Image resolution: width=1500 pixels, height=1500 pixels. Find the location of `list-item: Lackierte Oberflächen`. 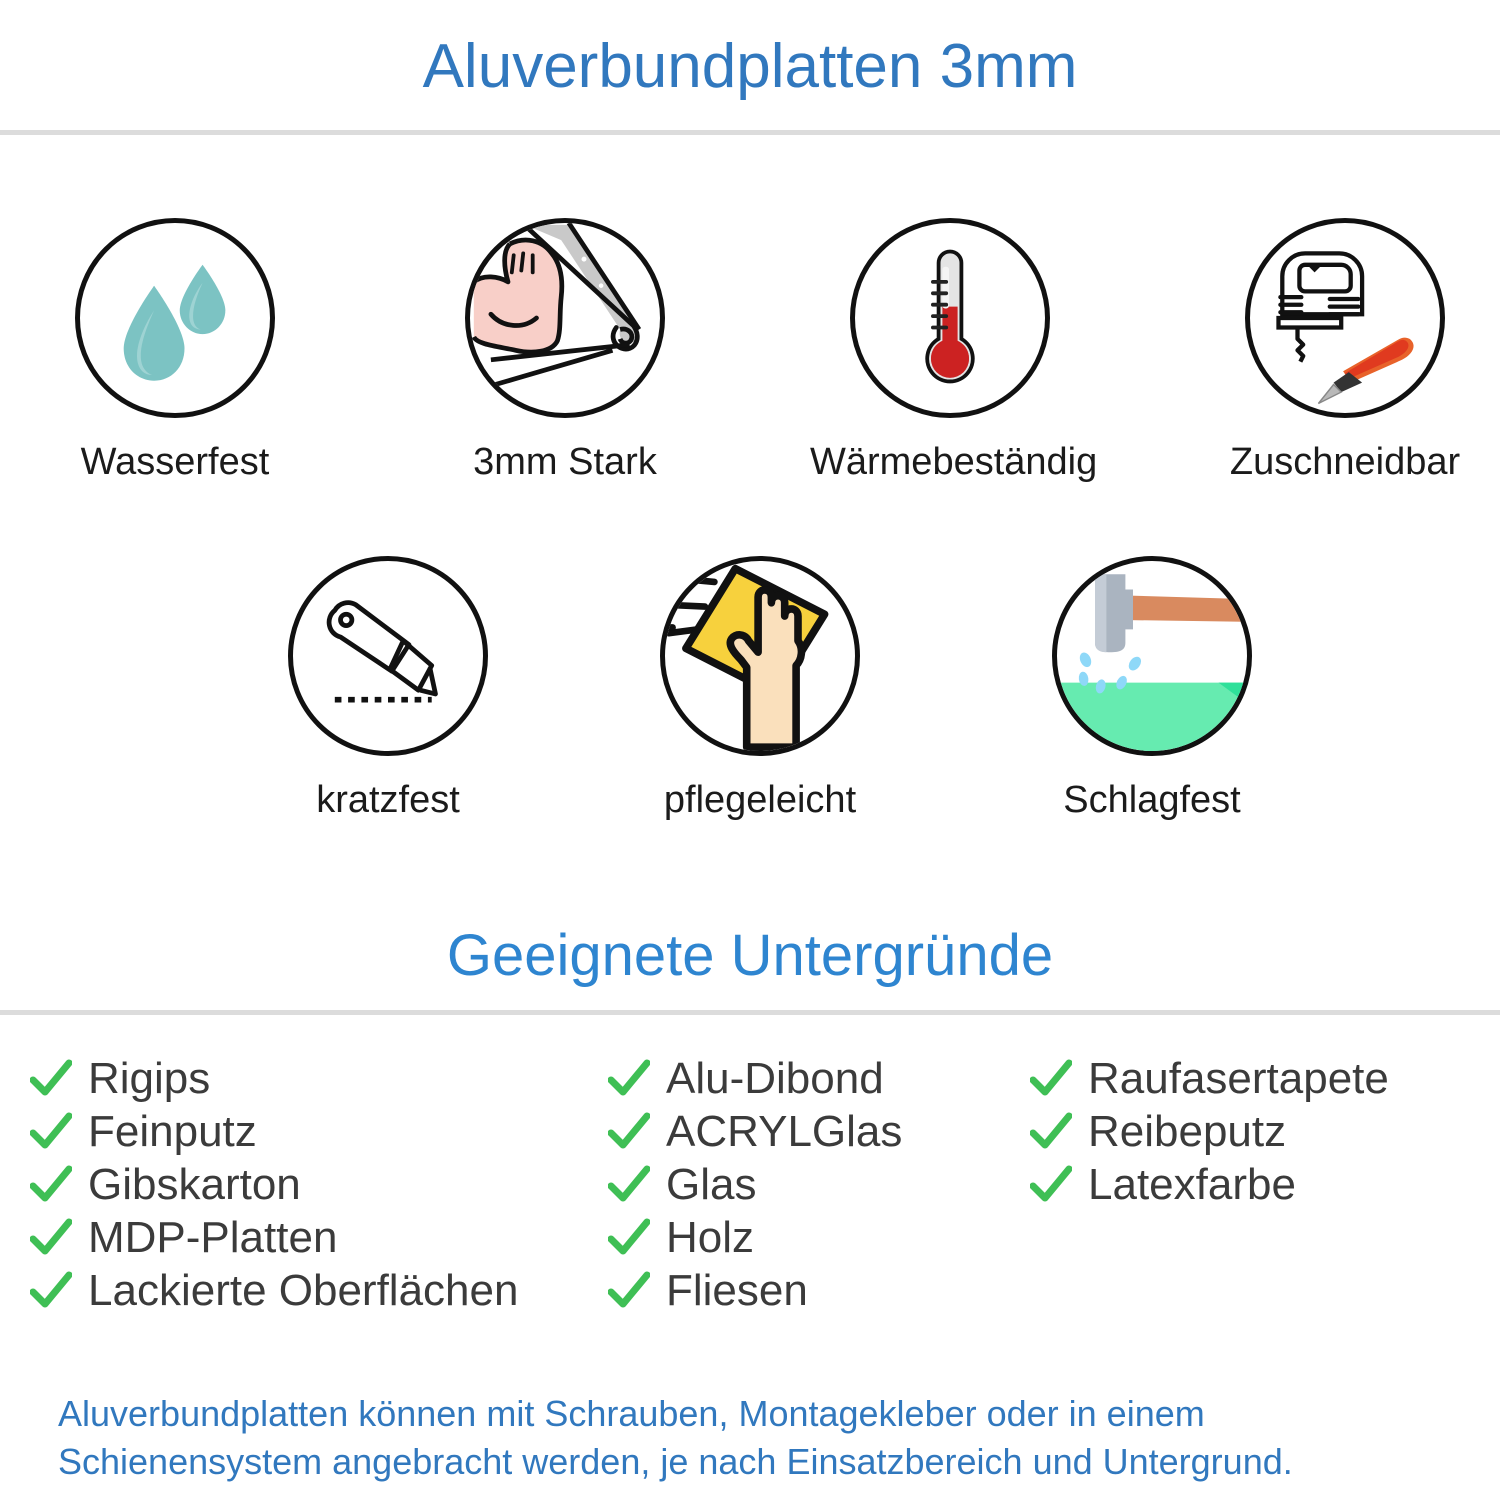

list-item: Lackierte Oberflächen is located at coordinates (315, 1290).